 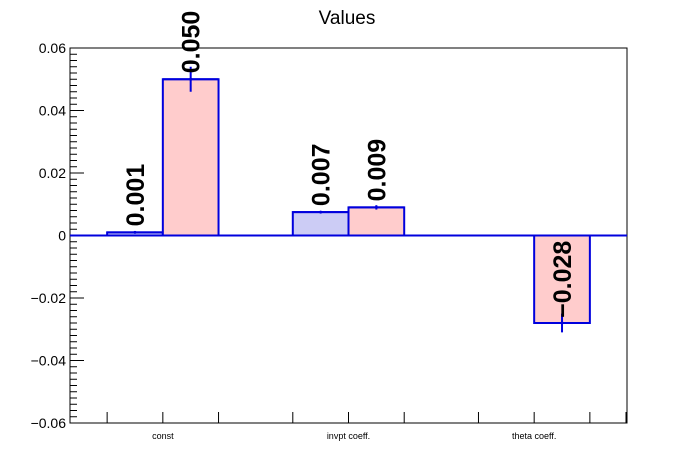 I want to click on value-label: 0.001, so click(x=136, y=195).